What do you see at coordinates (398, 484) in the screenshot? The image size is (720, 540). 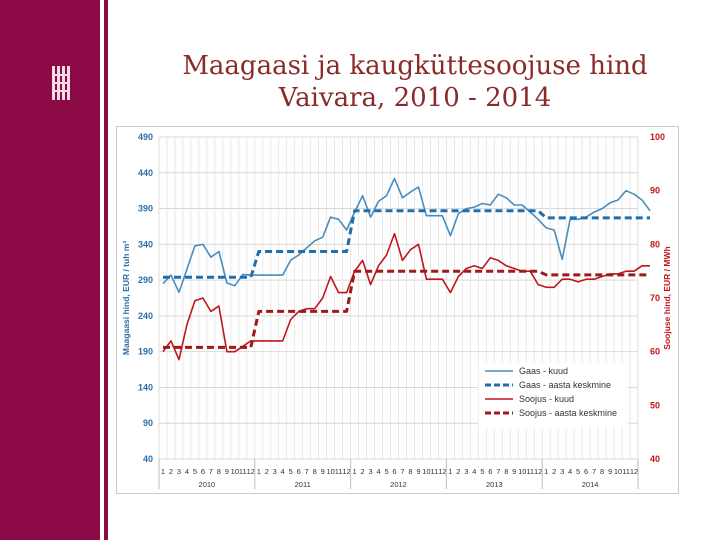 I see `year-label: 2012` at bounding box center [398, 484].